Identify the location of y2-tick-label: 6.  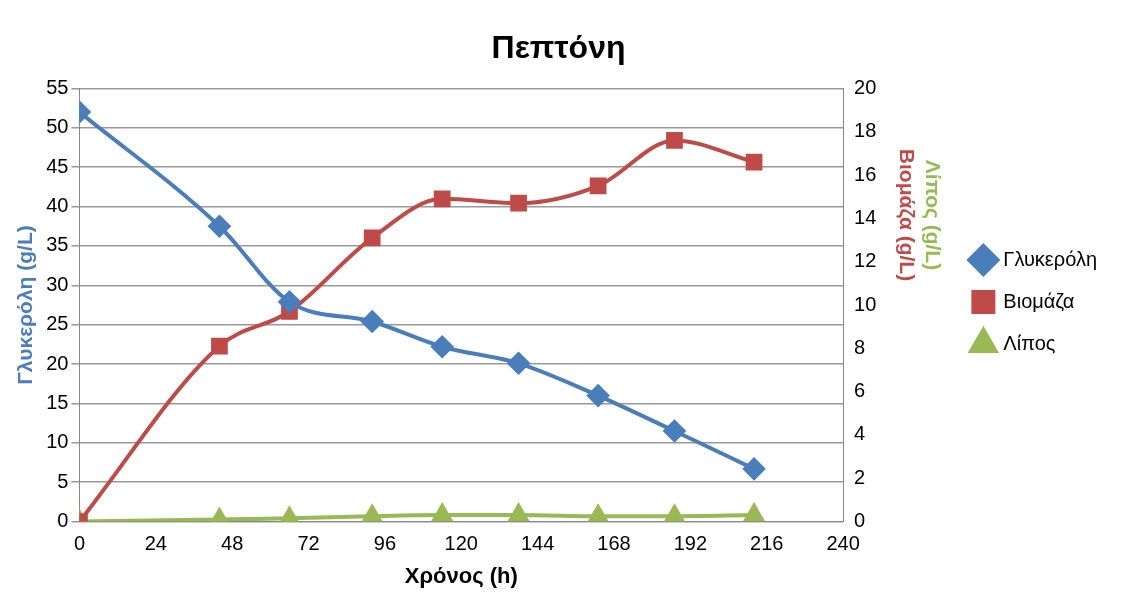
(860, 390).